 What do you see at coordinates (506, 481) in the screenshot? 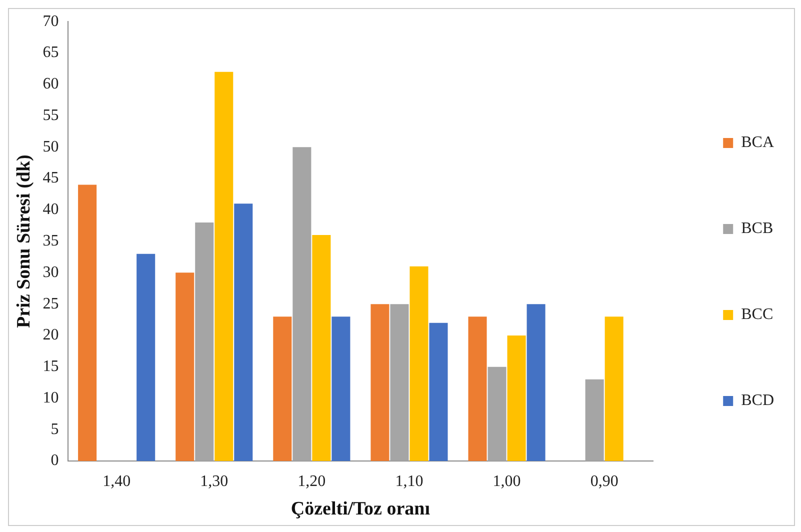
I see `x-tick-label: 1,00` at bounding box center [506, 481].